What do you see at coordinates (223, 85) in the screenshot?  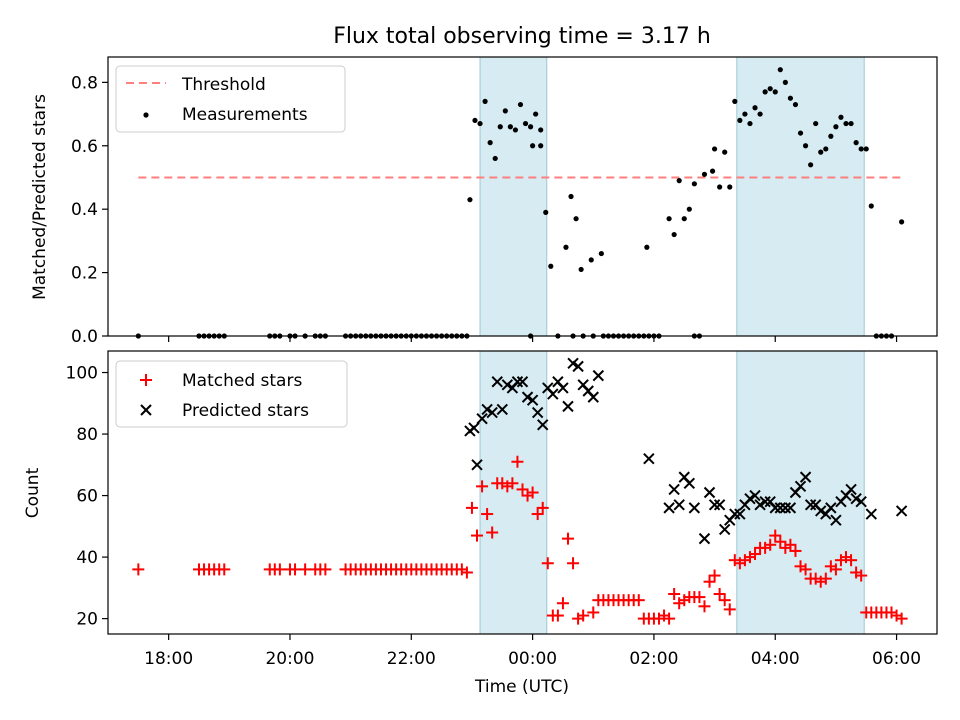 I see `threshold-legend-label: Threshold` at bounding box center [223, 85].